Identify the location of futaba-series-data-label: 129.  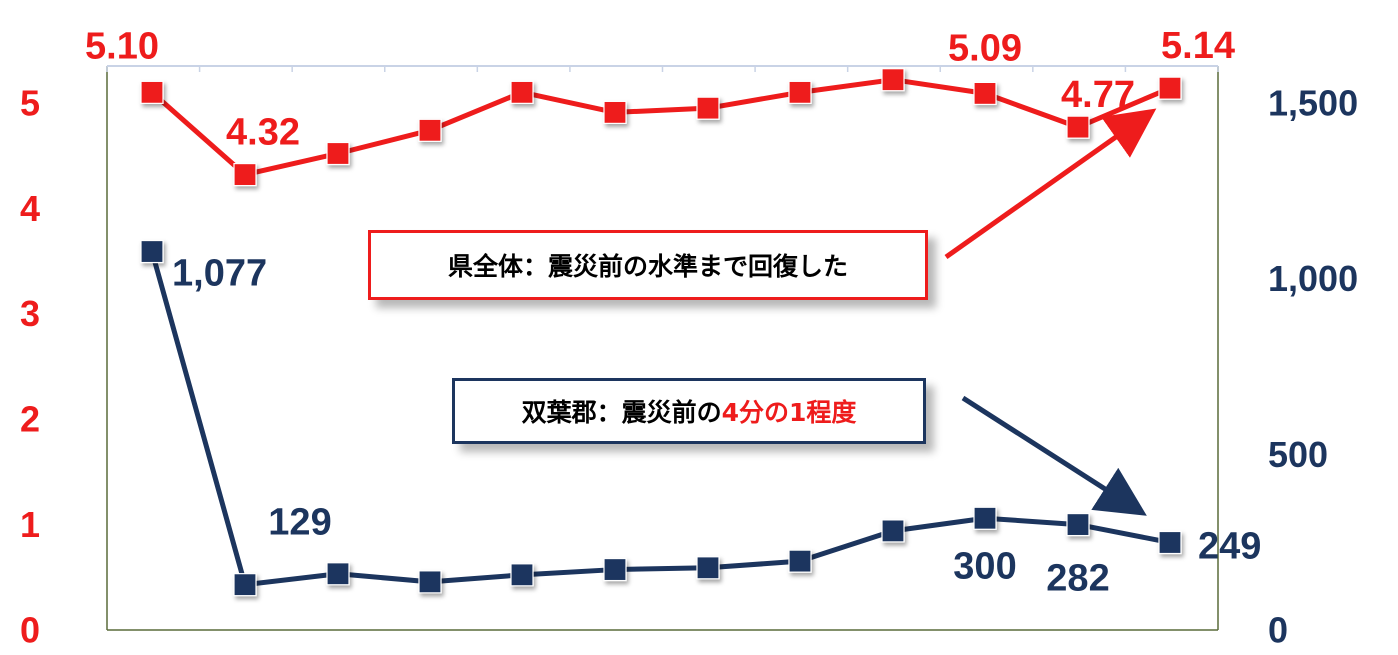
(299, 523).